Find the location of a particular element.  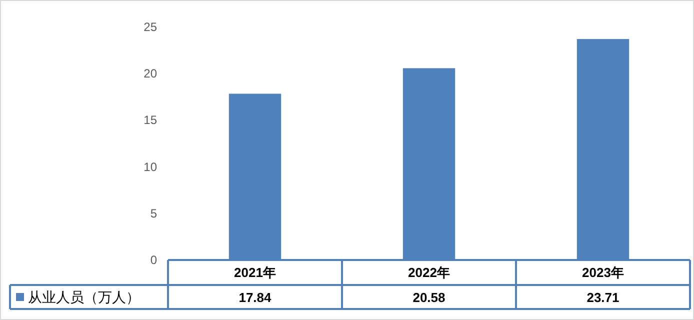

y-tick-label: 25 is located at coordinates (151, 27).